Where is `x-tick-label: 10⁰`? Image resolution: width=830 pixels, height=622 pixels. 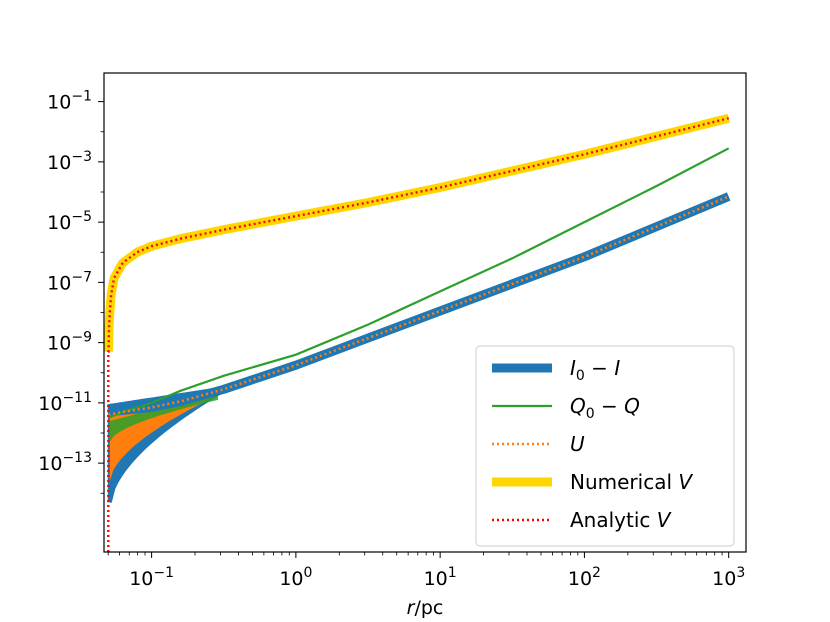 x-tick-label: 10⁰ is located at coordinates (295, 577).